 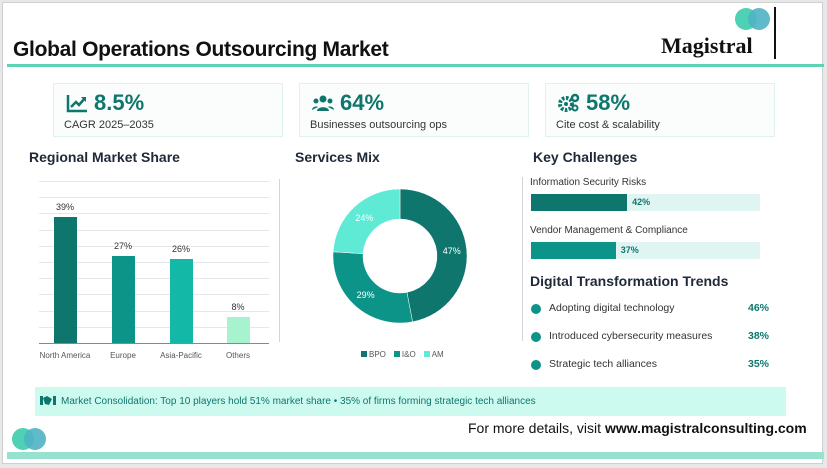 What do you see at coordinates (660, 110) in the screenshot?
I see `kpi-card-cost: 58% Cite cost & scalability` at bounding box center [660, 110].